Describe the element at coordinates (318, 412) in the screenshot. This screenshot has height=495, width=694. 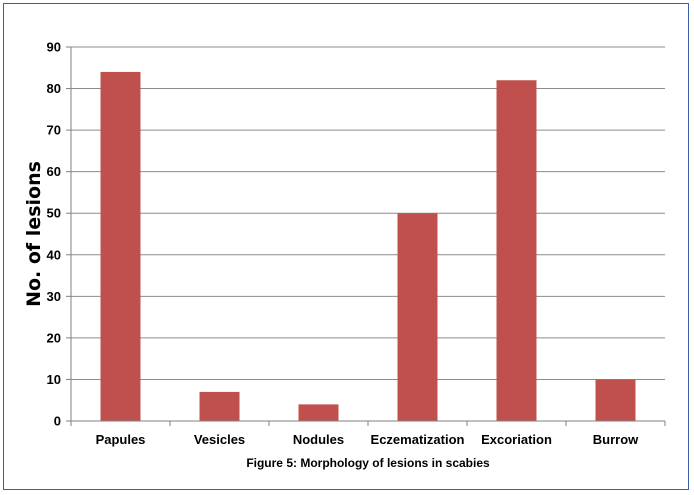
I see `bar-nodules` at that location.